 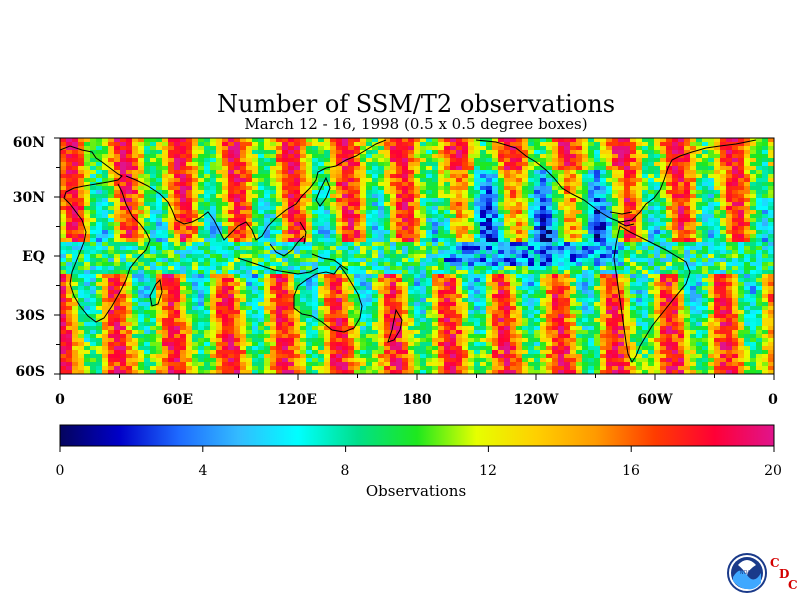 I want to click on coast-australia, so click(x=328, y=299).